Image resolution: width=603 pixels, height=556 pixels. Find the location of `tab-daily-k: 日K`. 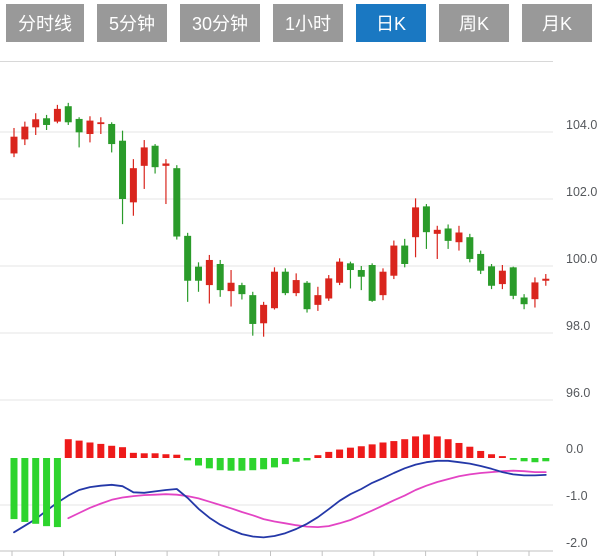

tab-daily-k: 日K is located at coordinates (391, 23).